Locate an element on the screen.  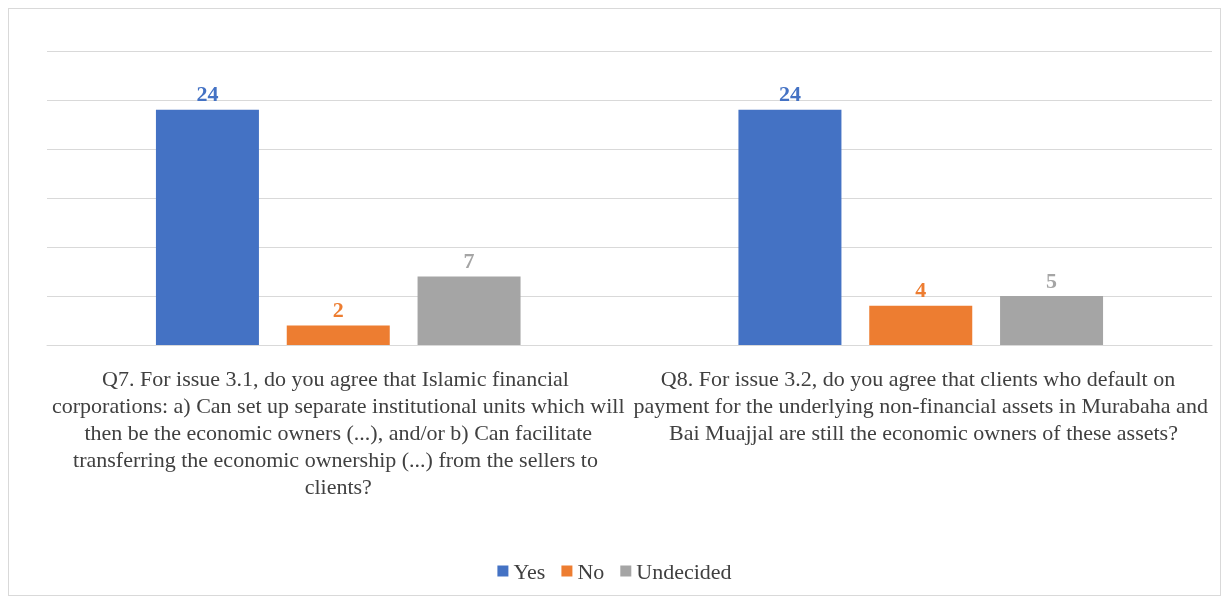
data-label: 4 is located at coordinates (921, 290).